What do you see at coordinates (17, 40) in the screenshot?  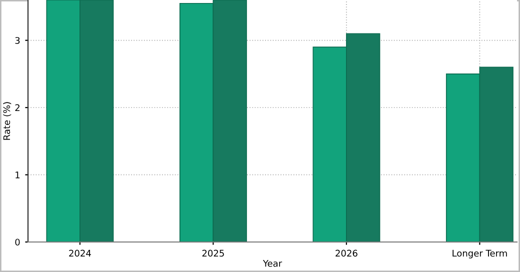 I see `y-tick-label: 3` at bounding box center [17, 40].